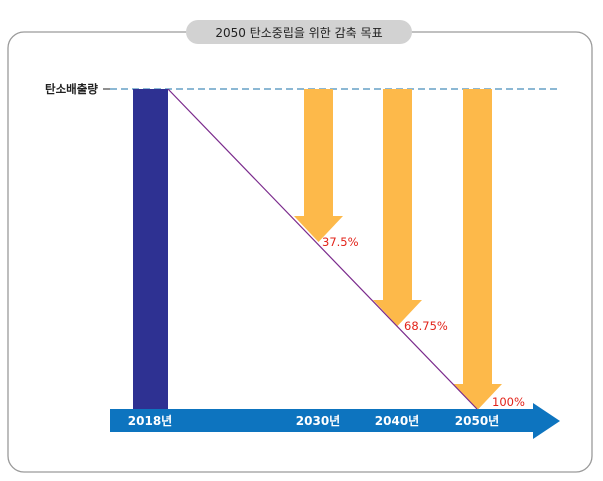 This screenshot has height=481, width=603. I want to click on percent-label-2030: 37.5%, so click(340, 242).